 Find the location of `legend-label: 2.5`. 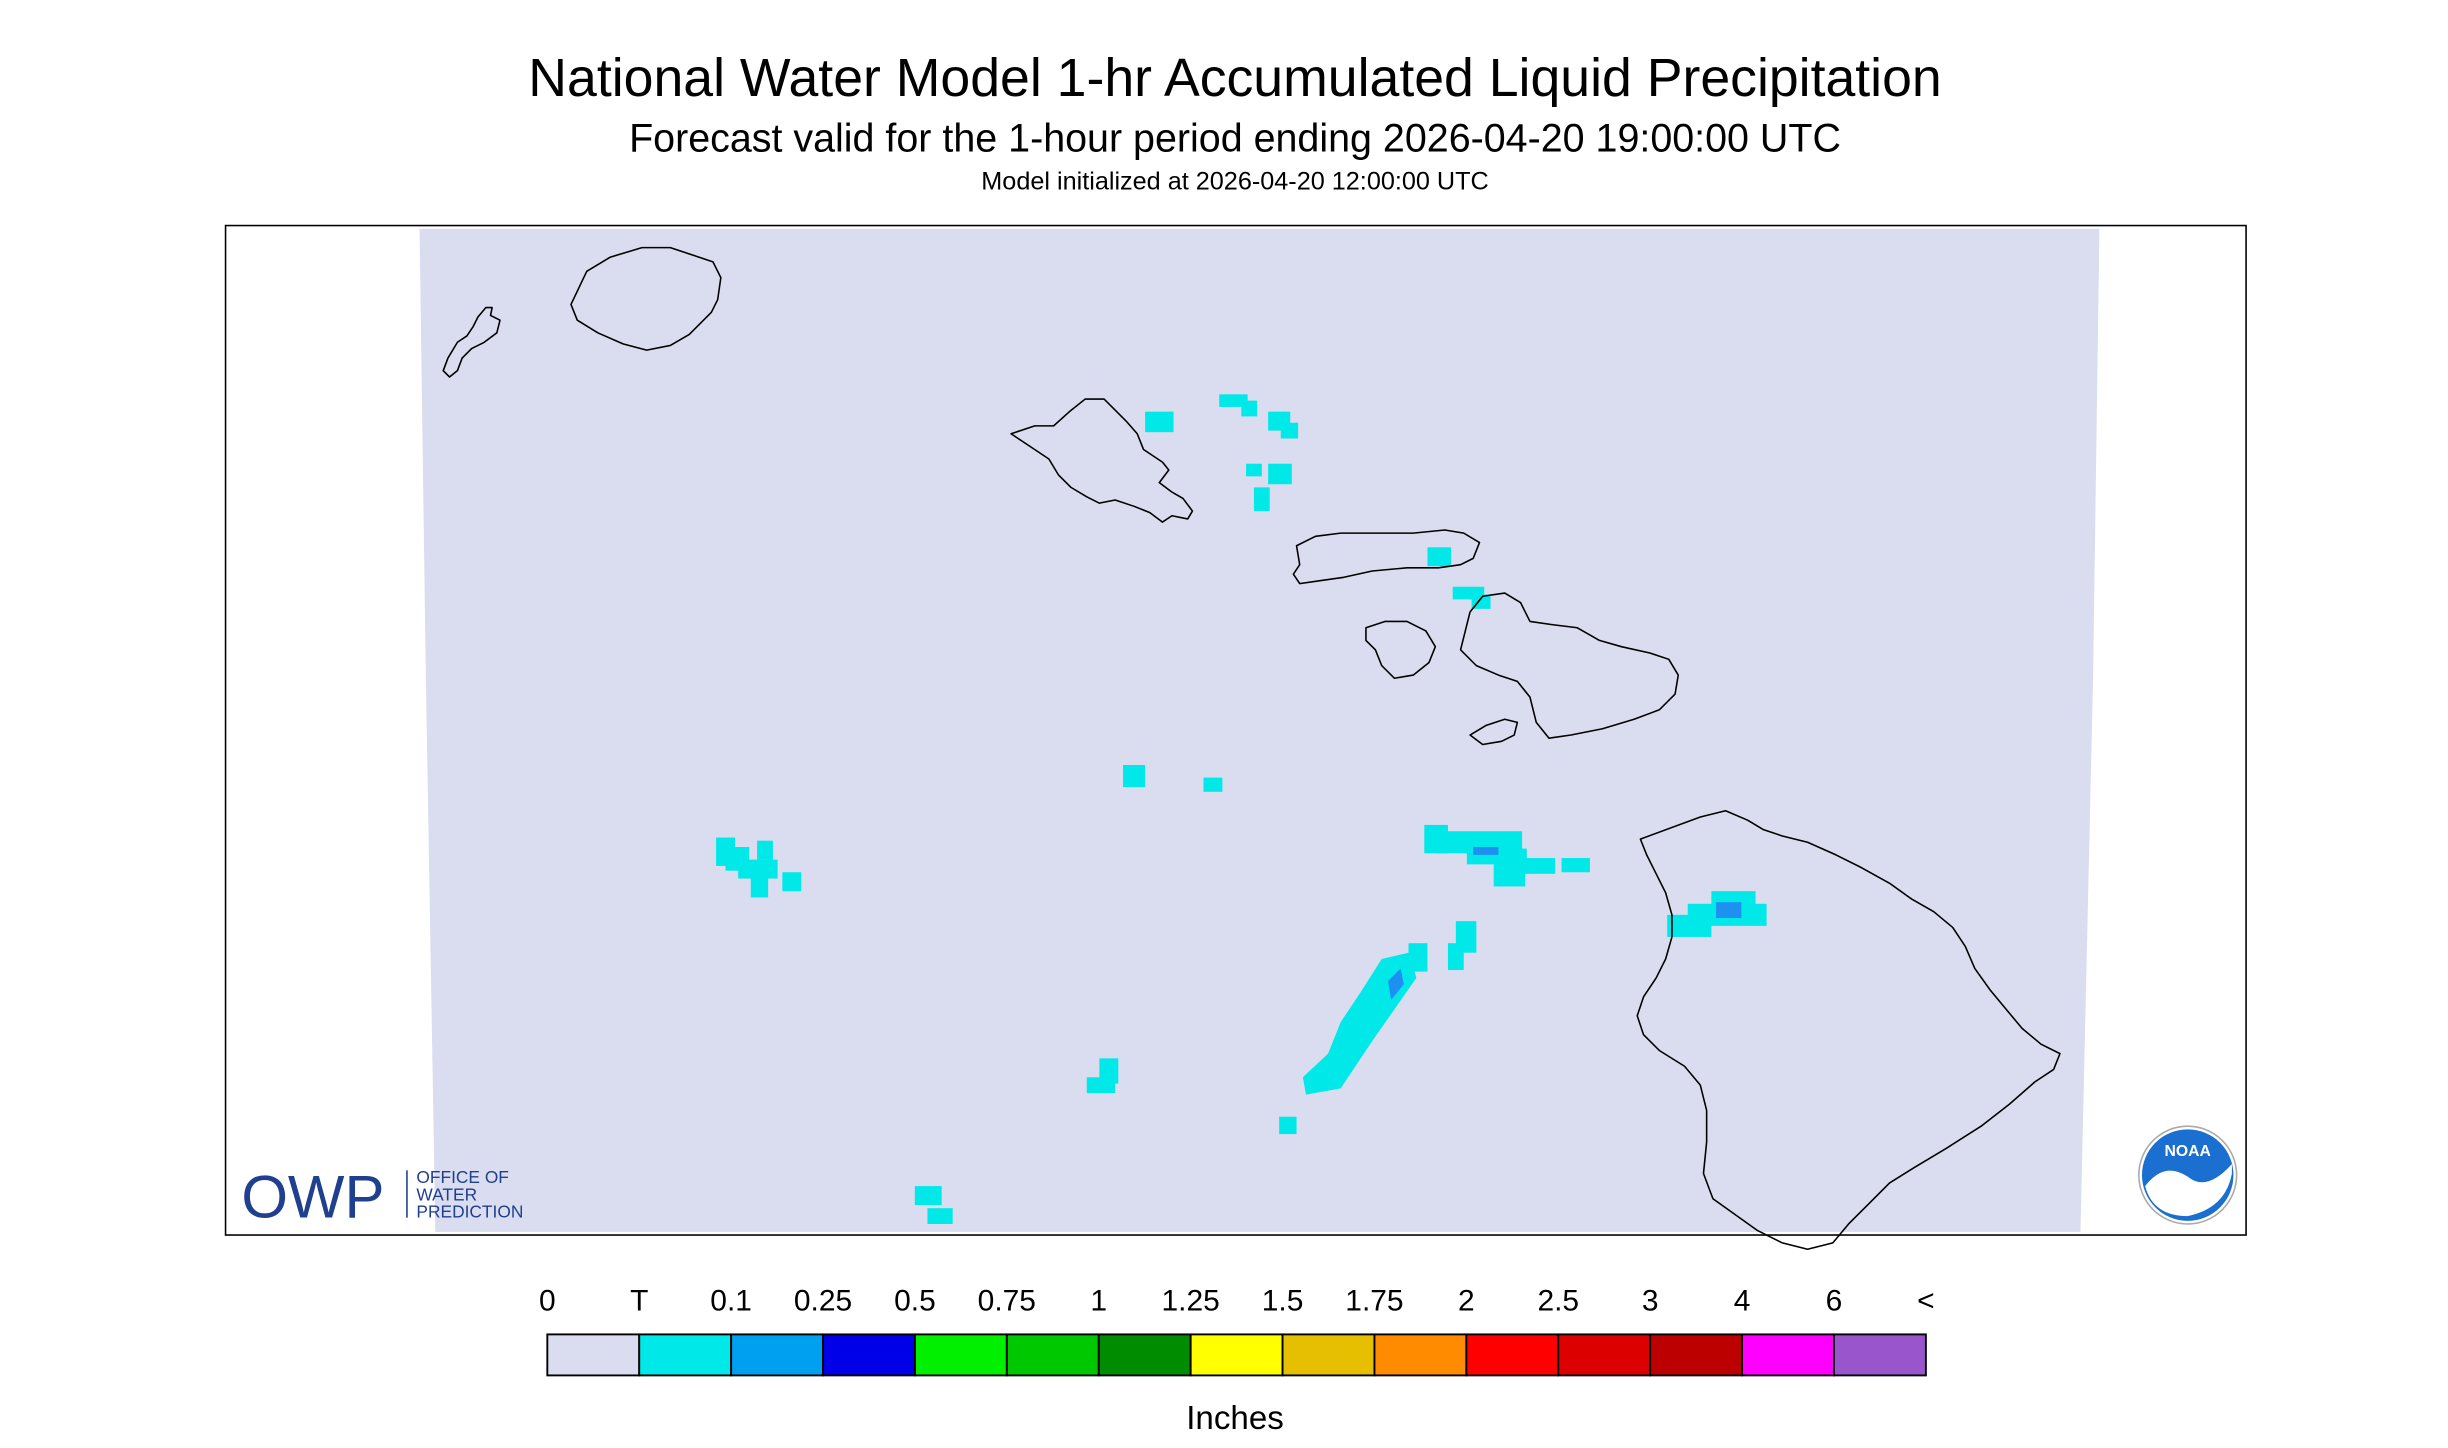

legend-label: 2.5 is located at coordinates (1558, 1301).